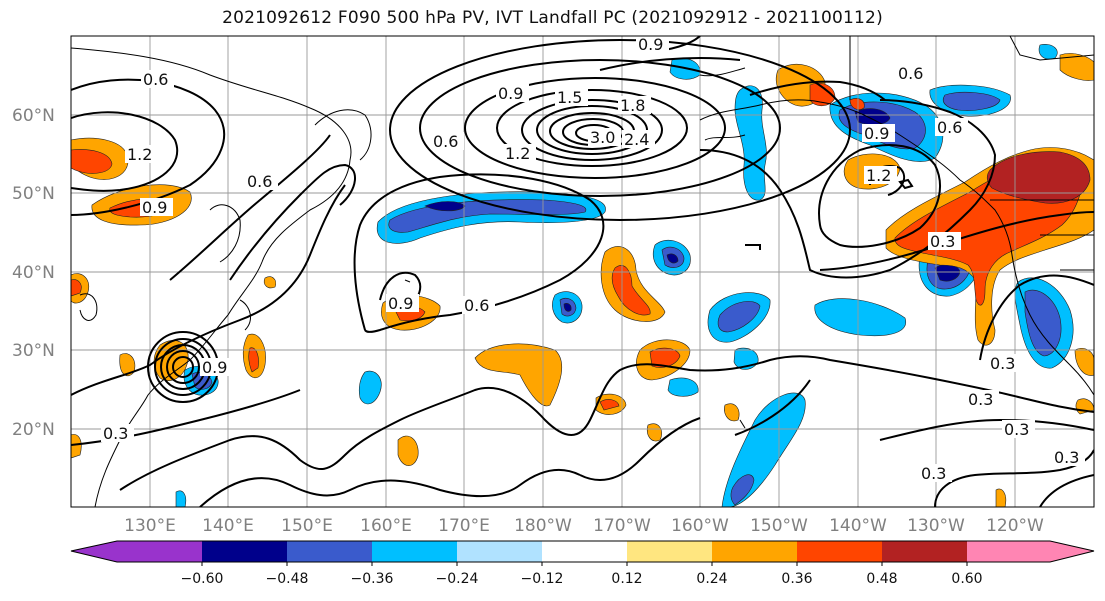 This screenshot has height=601, width=1105. I want to click on lon-label: 140°E, so click(228, 526).